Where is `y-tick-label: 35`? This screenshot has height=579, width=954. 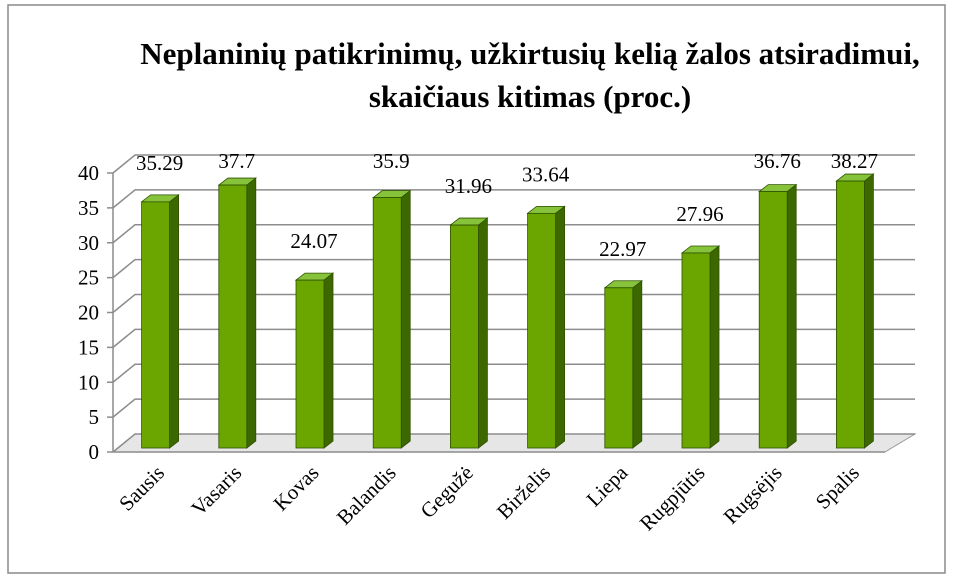
y-tick-label: 35 is located at coordinates (88, 208).